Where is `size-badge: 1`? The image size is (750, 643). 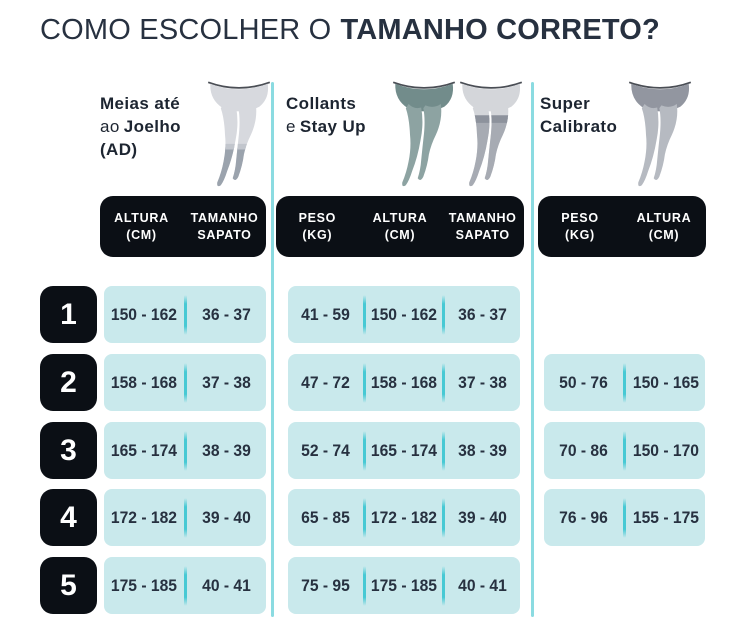 size-badge: 1 is located at coordinates (68, 314).